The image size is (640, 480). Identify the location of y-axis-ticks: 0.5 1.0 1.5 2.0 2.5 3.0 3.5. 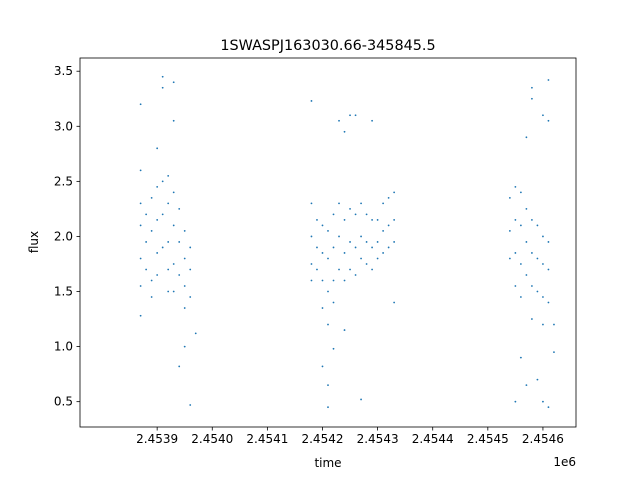
(67, 236).